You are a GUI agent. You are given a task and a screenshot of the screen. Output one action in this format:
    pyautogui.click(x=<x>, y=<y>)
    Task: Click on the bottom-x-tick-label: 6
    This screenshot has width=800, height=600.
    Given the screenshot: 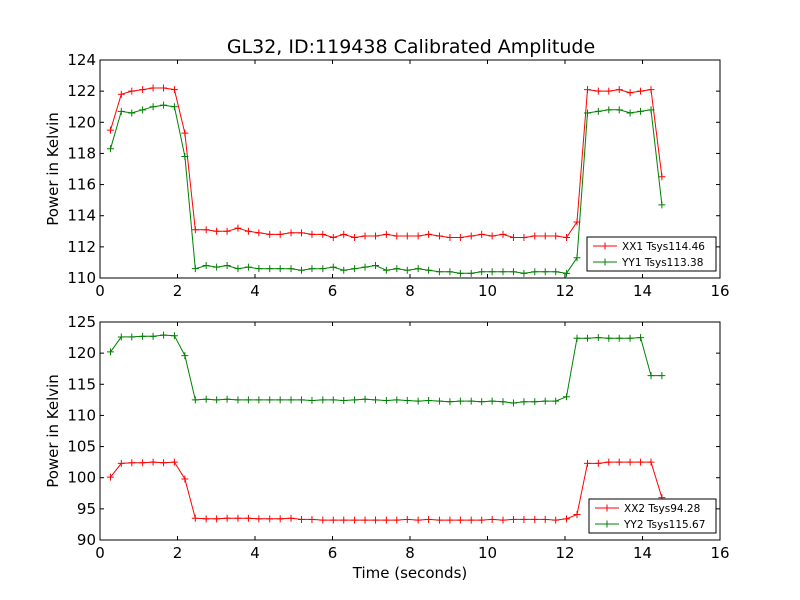 What is the action you would take?
    pyautogui.click(x=333, y=553)
    